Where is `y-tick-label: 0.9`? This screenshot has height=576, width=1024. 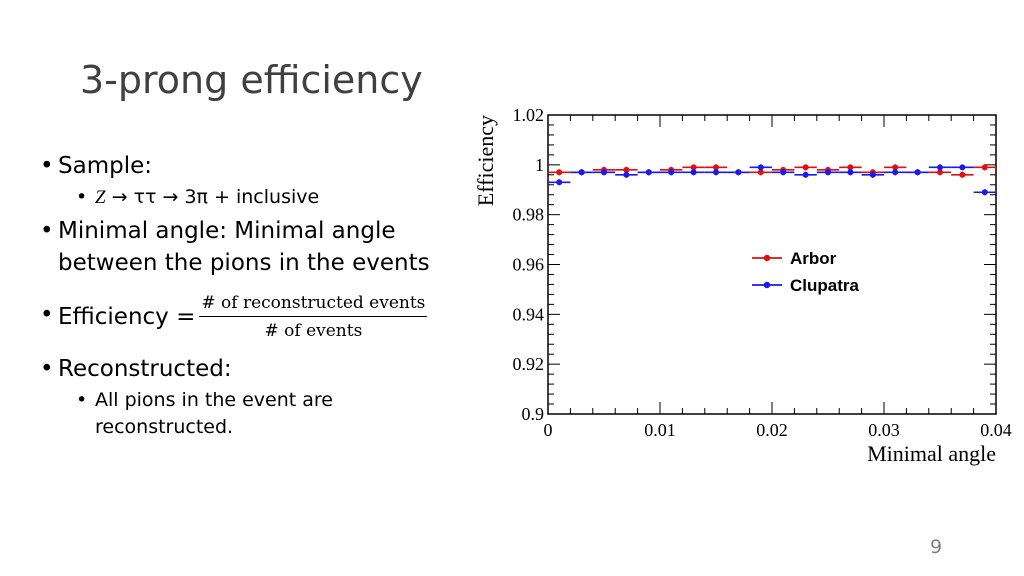
y-tick-label: 0.9 is located at coordinates (533, 414).